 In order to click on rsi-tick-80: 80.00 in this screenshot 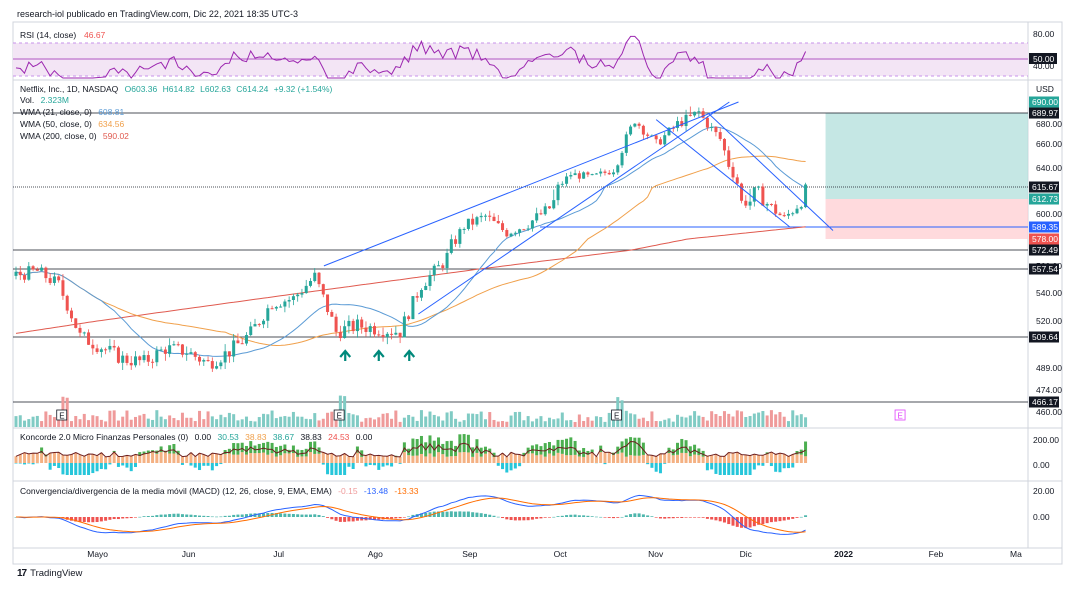, I will do `click(1044, 34)`.